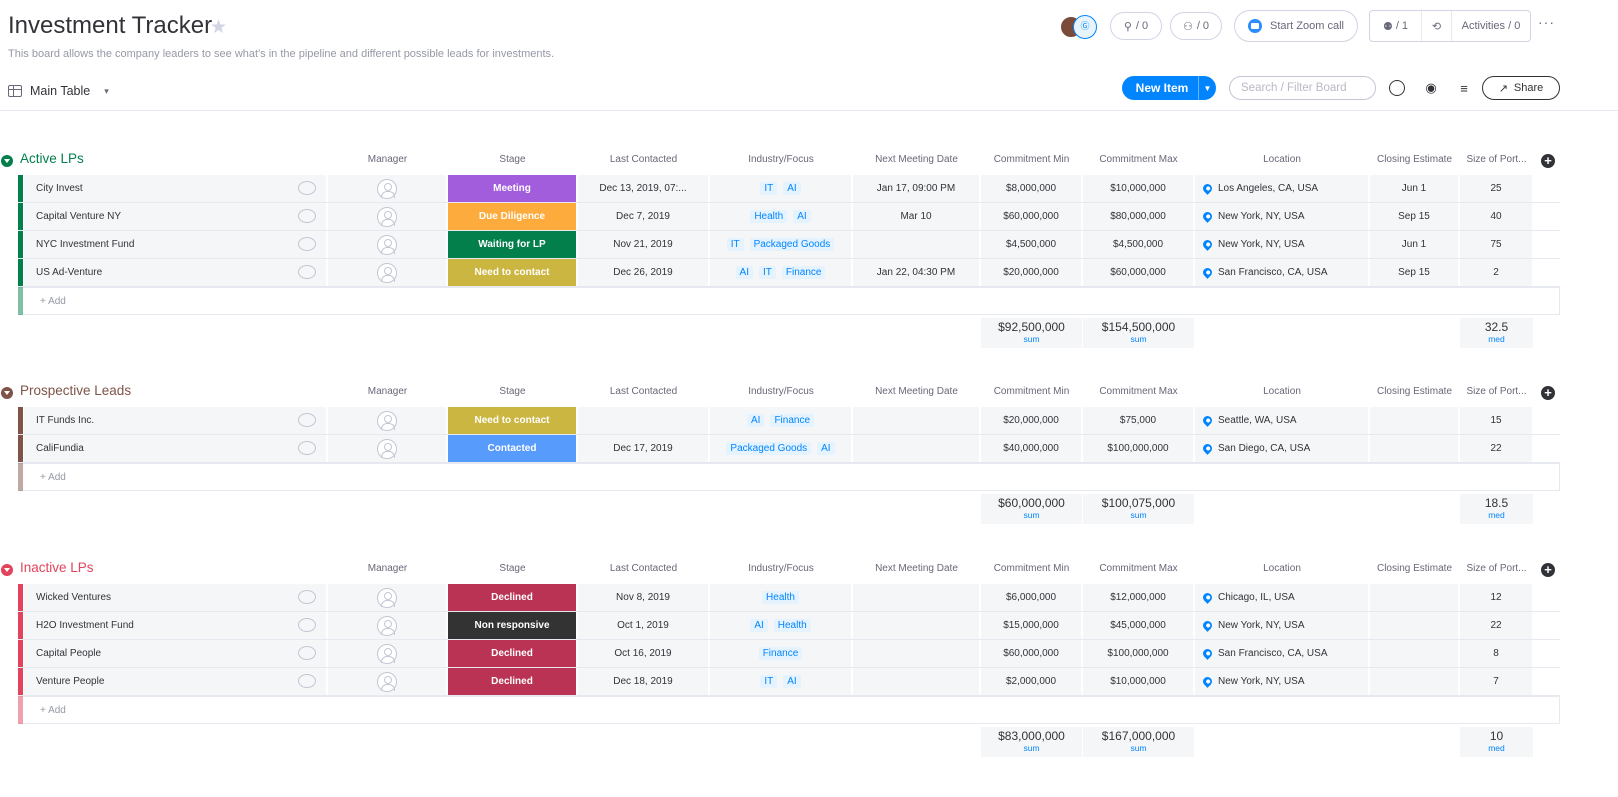 The width and height of the screenshot is (1618, 797). I want to click on size-cell: 22, so click(1496, 625).